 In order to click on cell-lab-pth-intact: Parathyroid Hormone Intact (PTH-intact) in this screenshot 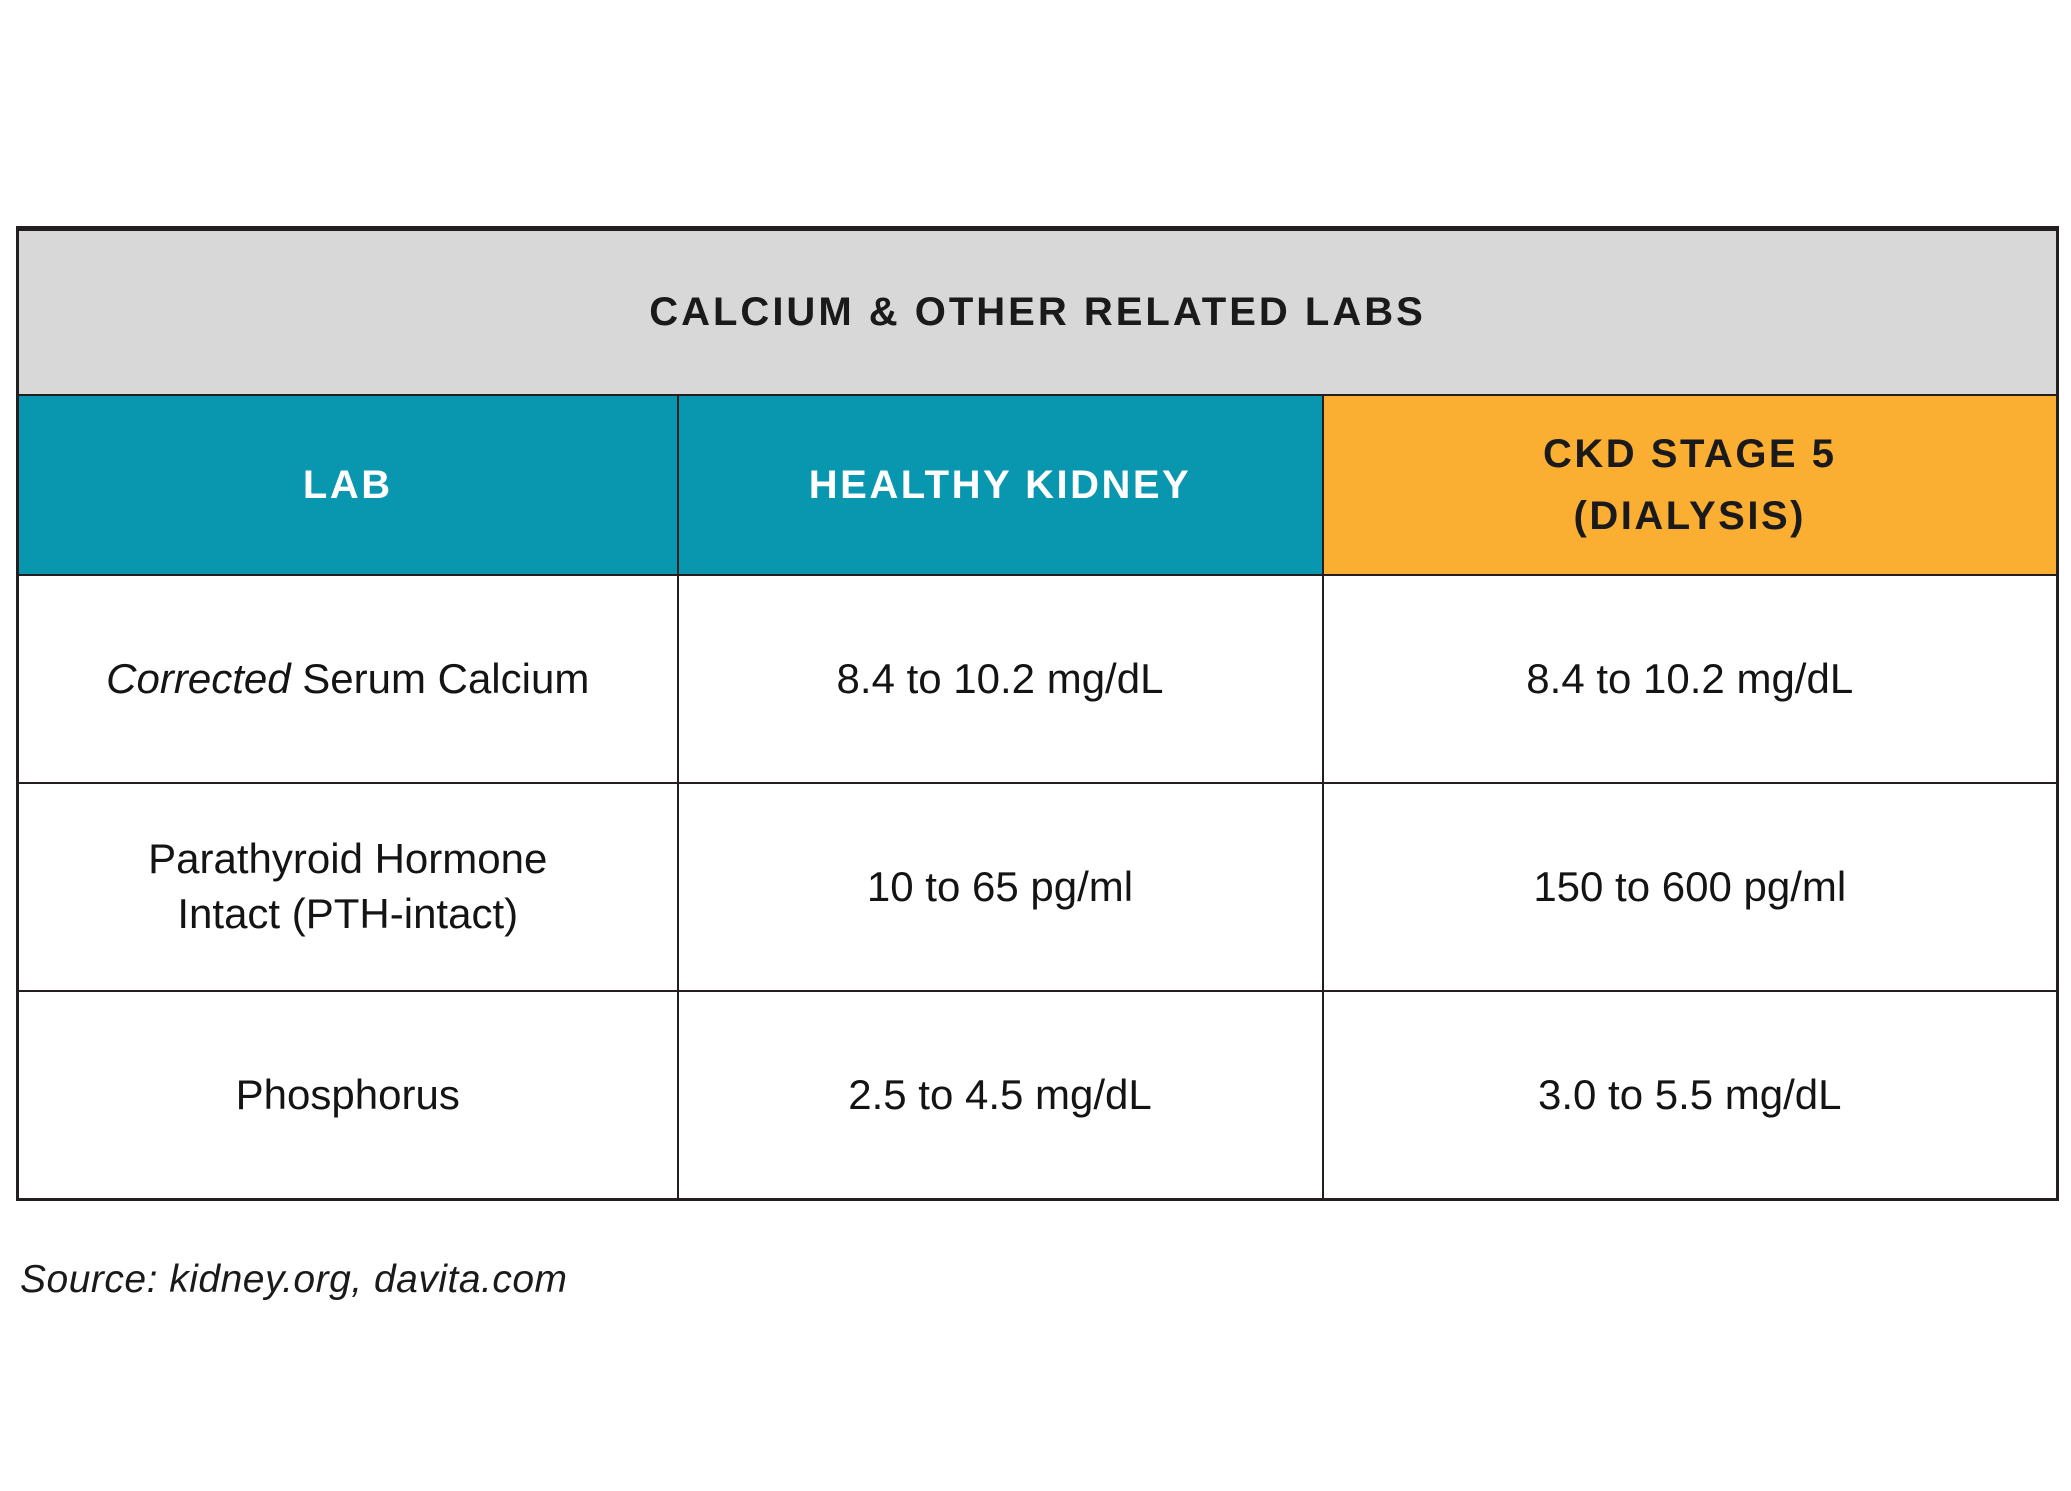, I will do `click(347, 887)`.